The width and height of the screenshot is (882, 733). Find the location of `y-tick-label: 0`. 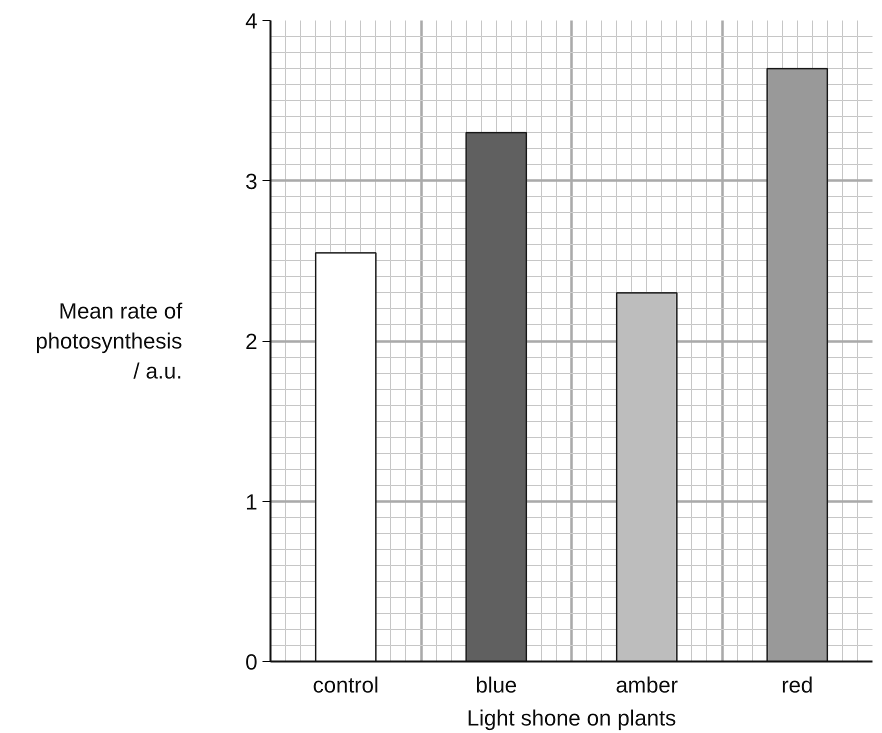

y-tick-label: 0 is located at coordinates (251, 662).